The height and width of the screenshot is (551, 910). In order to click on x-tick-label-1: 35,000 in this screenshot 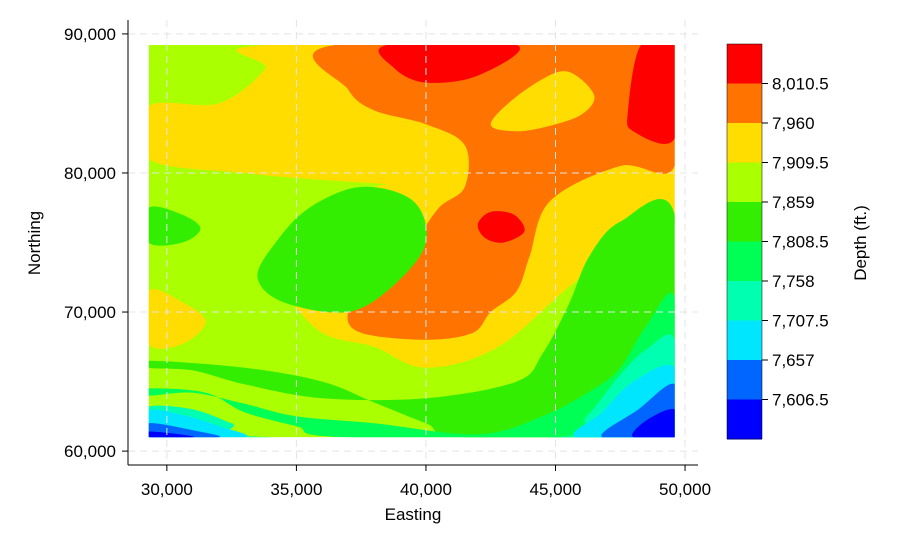, I will do `click(296, 489)`.